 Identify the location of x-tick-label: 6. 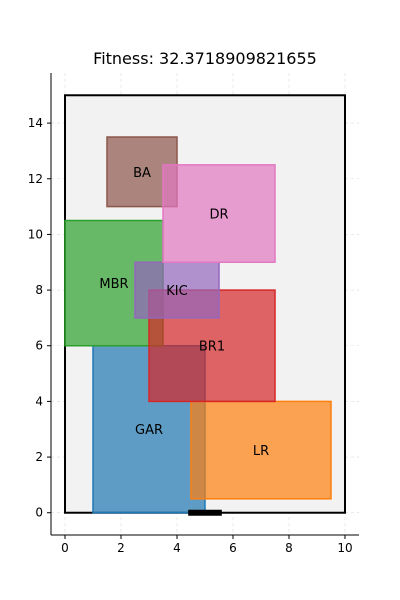
(233, 548).